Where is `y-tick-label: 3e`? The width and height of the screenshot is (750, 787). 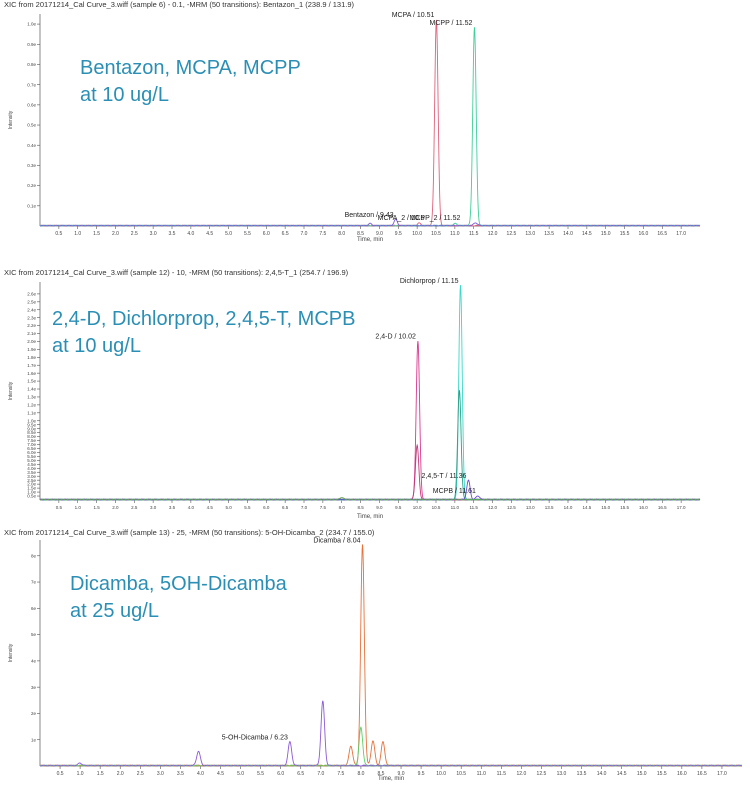 y-tick-label: 3e is located at coordinates (34, 687).